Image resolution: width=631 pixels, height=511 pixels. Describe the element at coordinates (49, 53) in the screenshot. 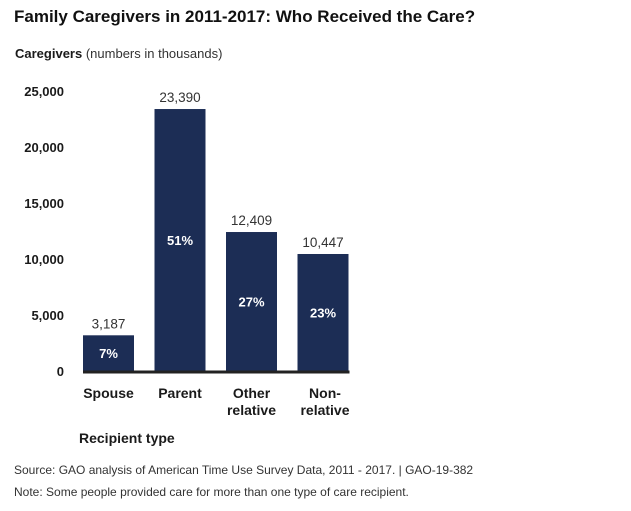

I see `y-axis-title-bold: Caregivers` at that location.